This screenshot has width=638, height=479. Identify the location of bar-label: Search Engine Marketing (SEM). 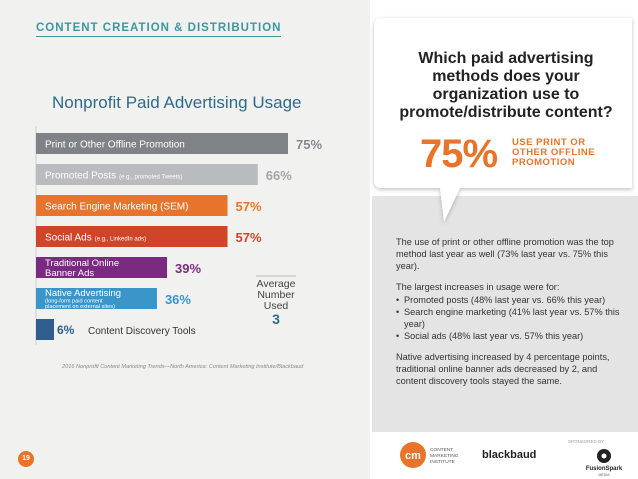
(116, 207).